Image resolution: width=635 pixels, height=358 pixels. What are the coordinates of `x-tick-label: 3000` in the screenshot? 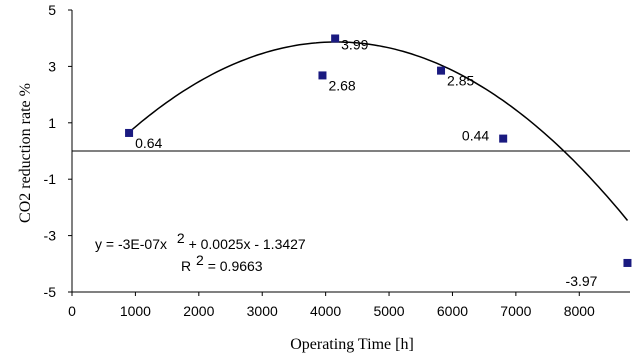 It's located at (262, 311).